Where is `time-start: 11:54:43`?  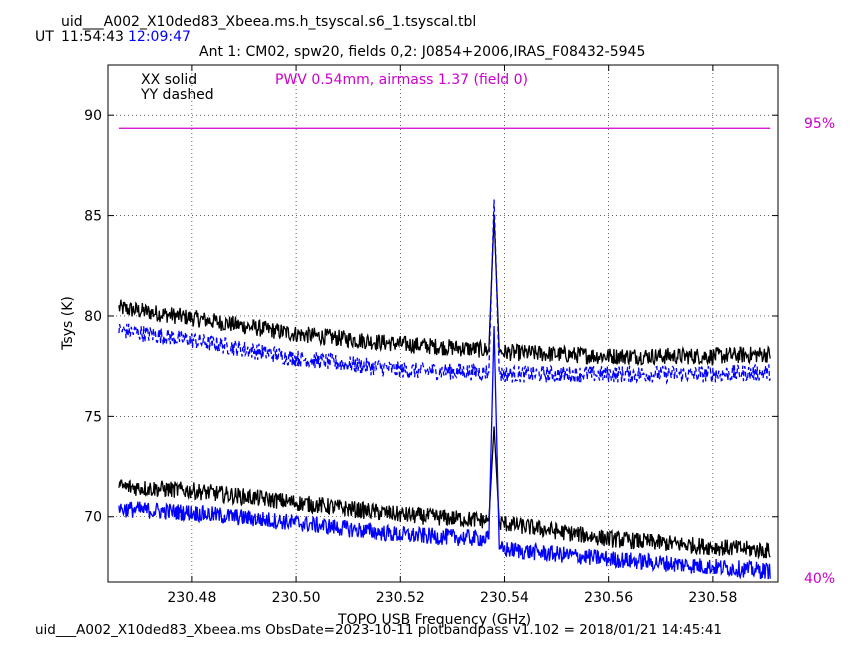
time-start: 11:54:43 is located at coordinates (92, 37).